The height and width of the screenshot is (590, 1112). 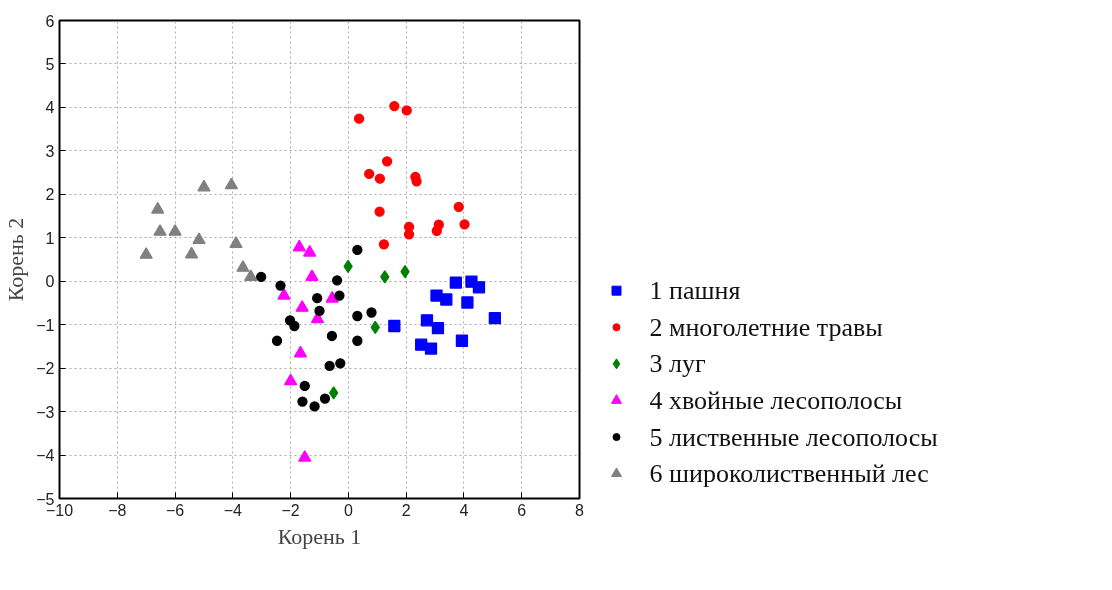 What do you see at coordinates (522, 510) in the screenshot?
I see `x-tick-label: 6` at bounding box center [522, 510].